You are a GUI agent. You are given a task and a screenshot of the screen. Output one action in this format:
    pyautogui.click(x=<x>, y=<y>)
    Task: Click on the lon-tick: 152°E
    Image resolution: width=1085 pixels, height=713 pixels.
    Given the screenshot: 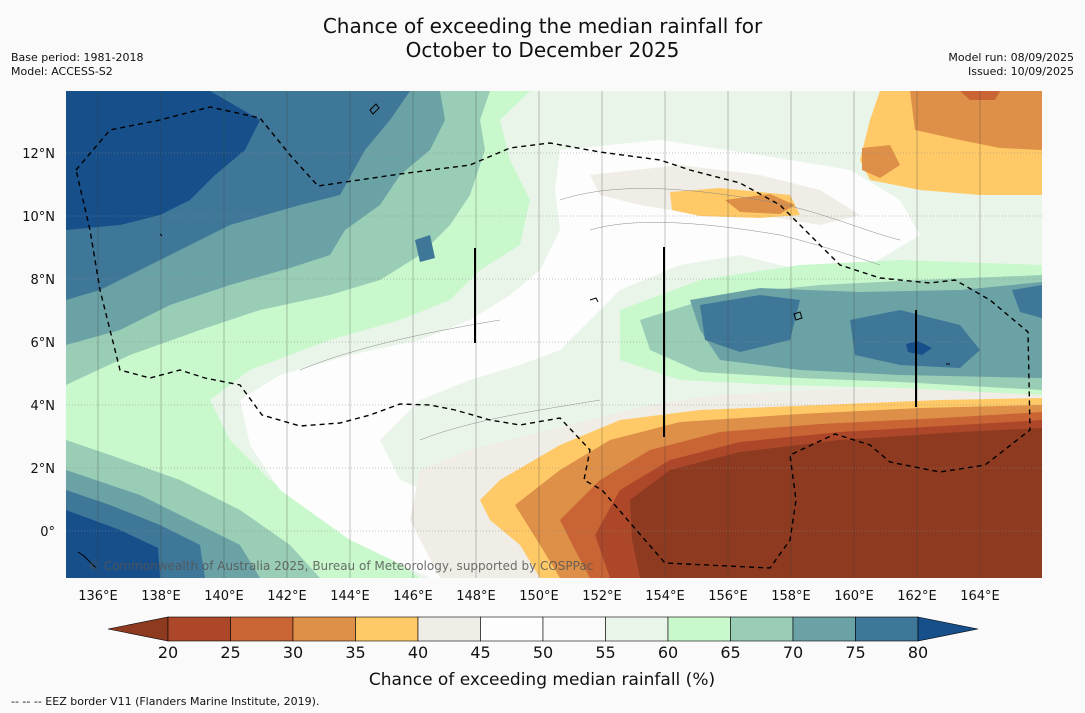 What is the action you would take?
    pyautogui.click(x=602, y=596)
    